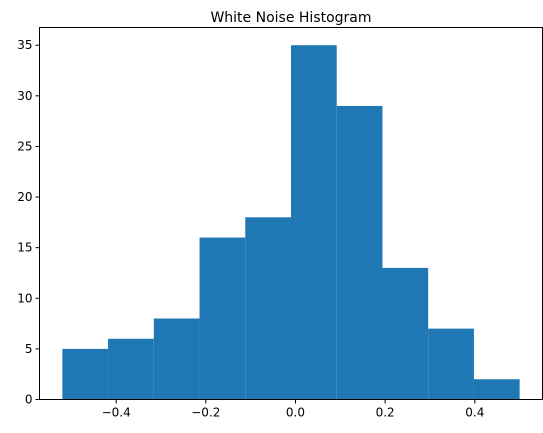 The width and height of the screenshot is (543, 433). Describe the element at coordinates (385, 413) in the screenshot. I see `x-tick-label: 0.2` at that location.